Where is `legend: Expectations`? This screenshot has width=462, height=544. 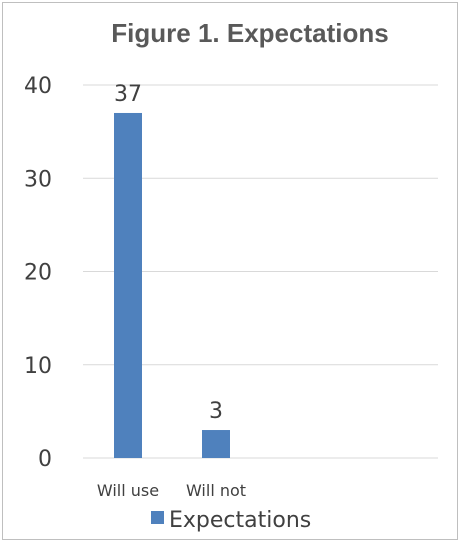
legend: Expectations is located at coordinates (231, 520).